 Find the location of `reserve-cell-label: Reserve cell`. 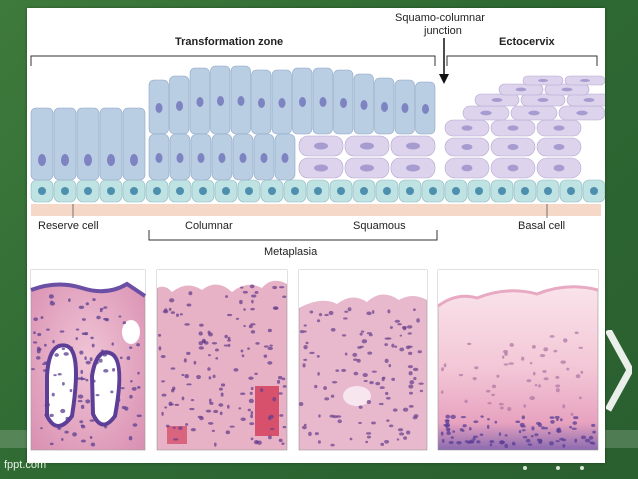

reserve-cell-label: Reserve cell is located at coordinates (68, 226).